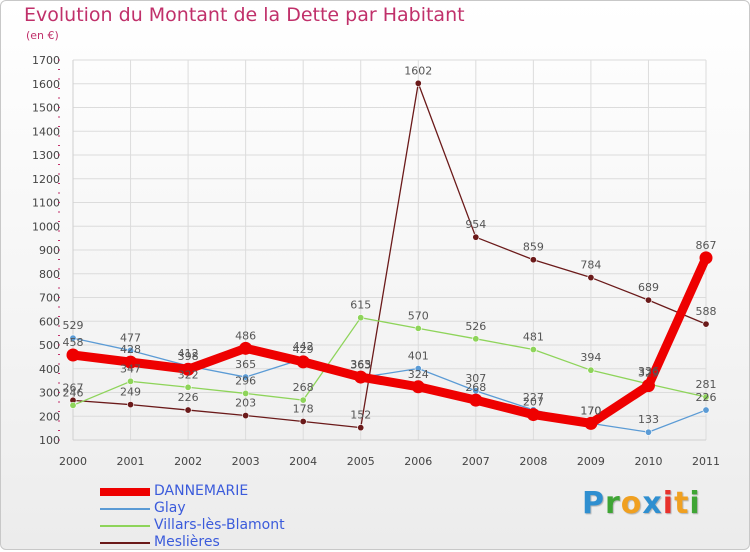 This screenshot has height=552, width=750. I want to click on data-label: 363, so click(360, 365).